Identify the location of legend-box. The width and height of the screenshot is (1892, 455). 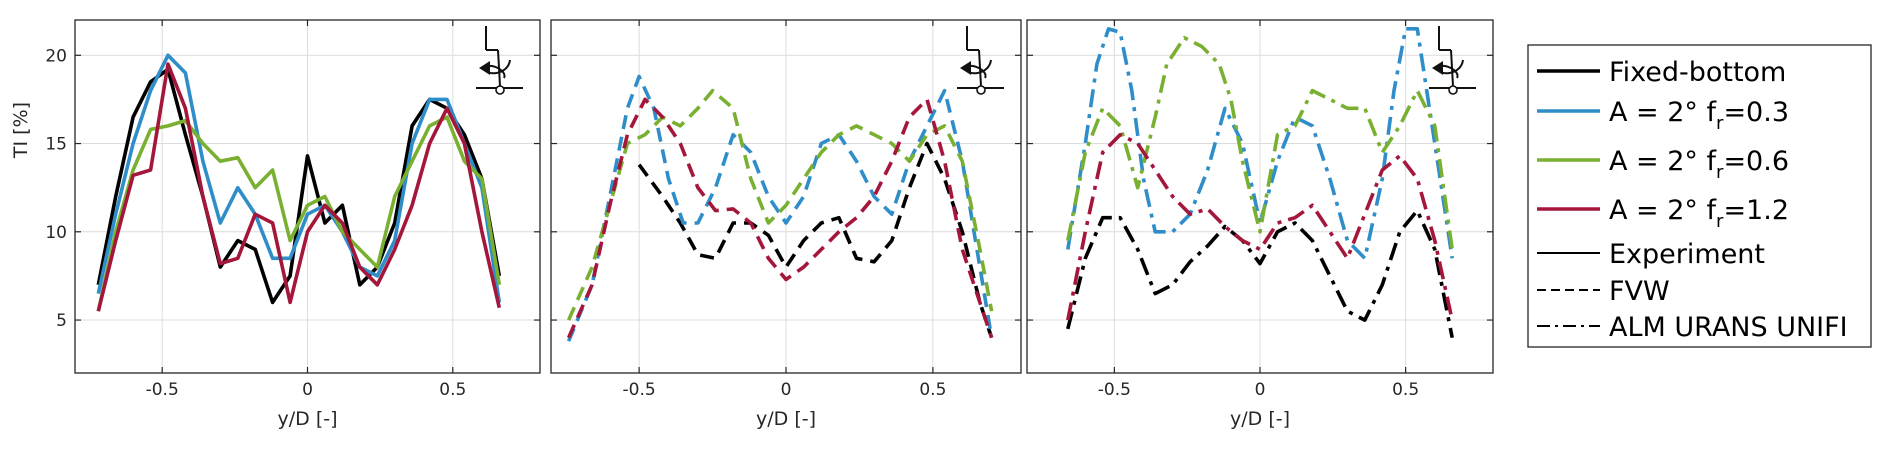
(1699, 196).